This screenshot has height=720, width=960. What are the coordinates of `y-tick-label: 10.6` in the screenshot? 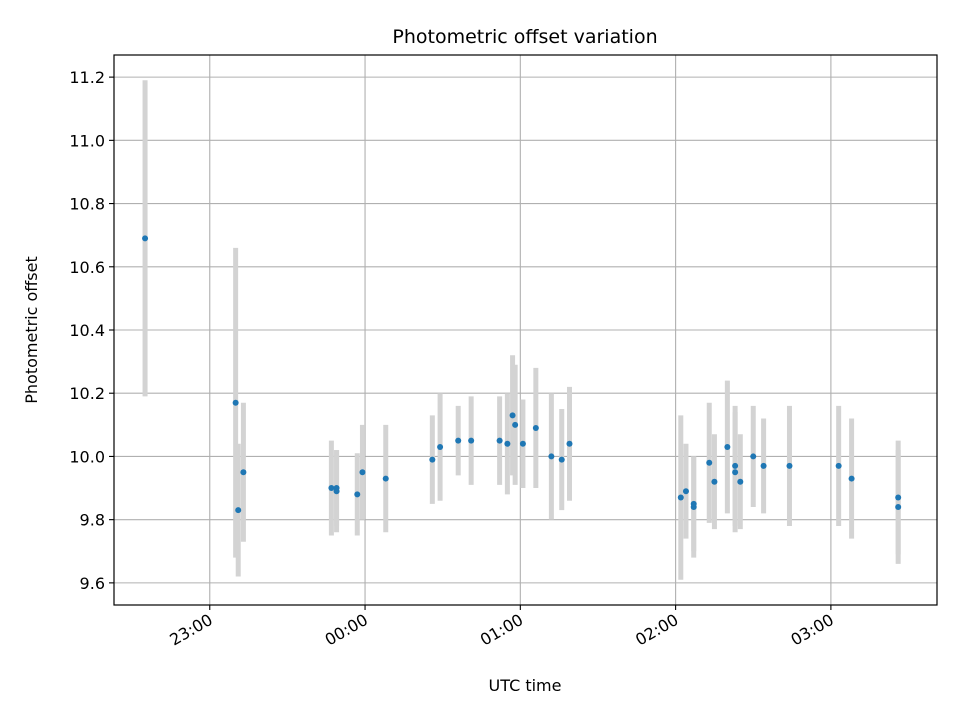 It's located at (87, 267).